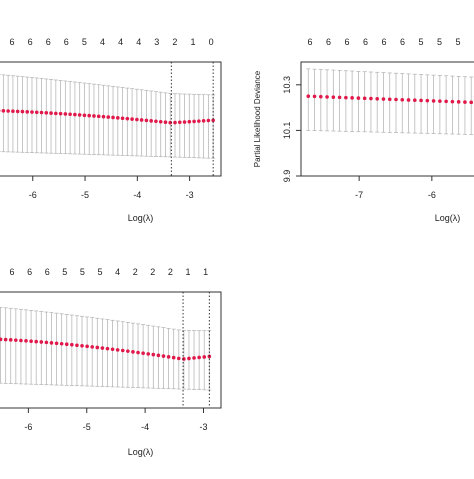 Image resolution: width=474 pixels, height=479 pixels. What do you see at coordinates (135, 272) in the screenshot?
I see `top-count-label: 2` at bounding box center [135, 272].